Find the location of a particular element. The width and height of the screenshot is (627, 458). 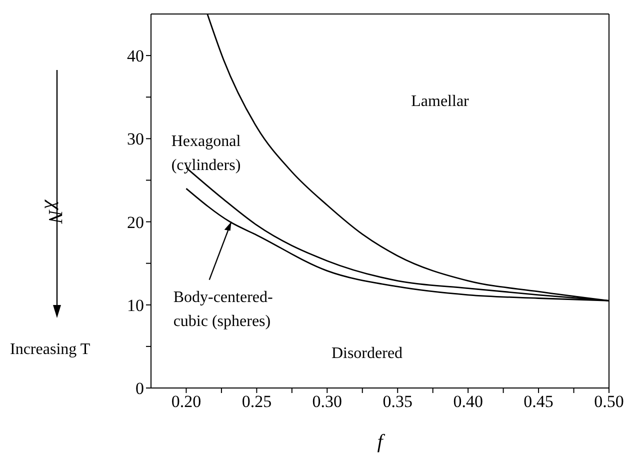

y-tick-label: 10 is located at coordinates (135, 305).